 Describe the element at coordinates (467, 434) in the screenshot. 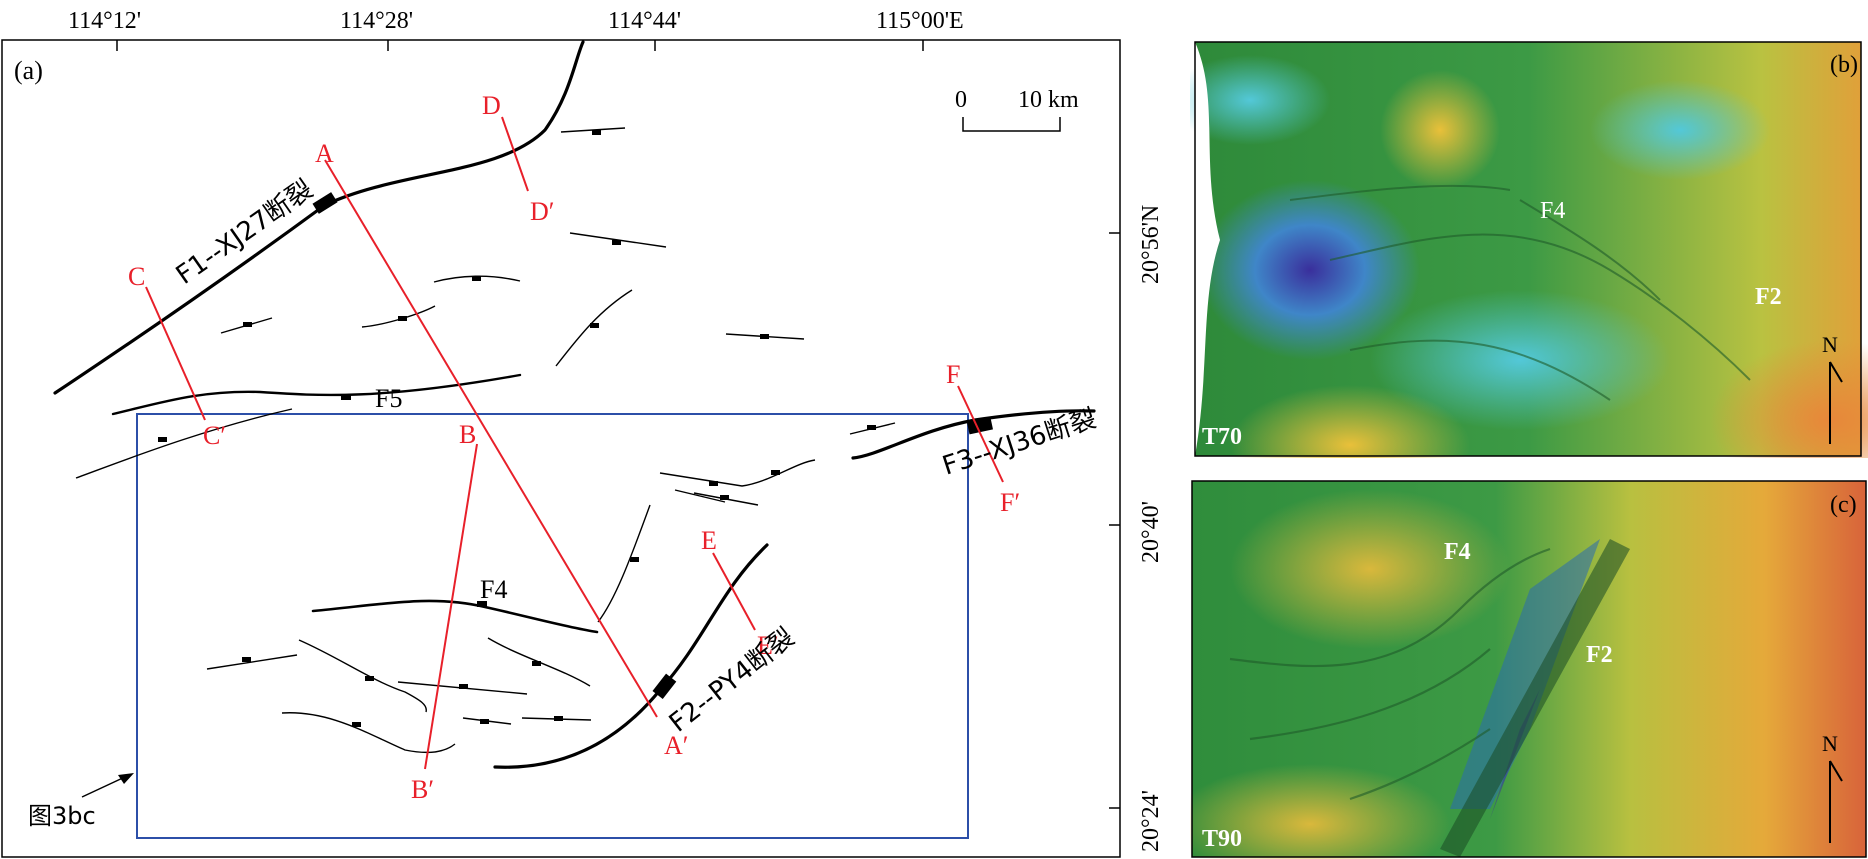

I see `profile-label: B` at that location.